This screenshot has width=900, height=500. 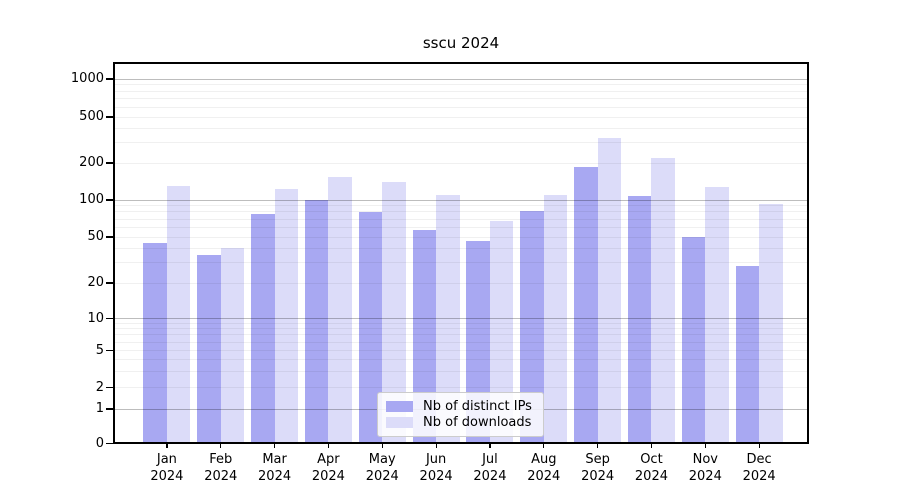 I want to click on legend: Nb of distinct IPs Nb of downloads, so click(x=460, y=414).